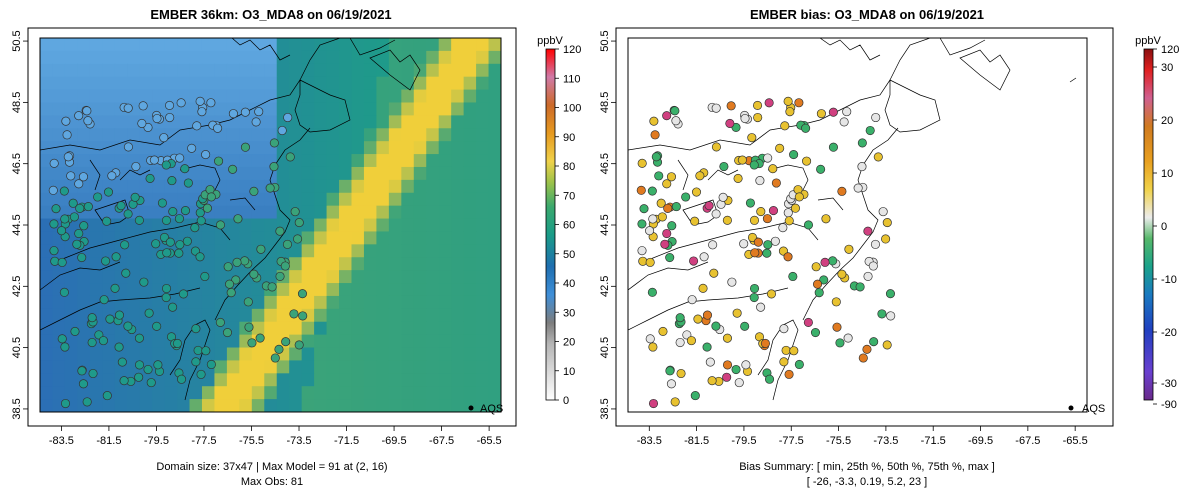 This screenshot has width=1200, height=502. What do you see at coordinates (569, 255) in the screenshot?
I see `colorbar-tick-label: 50` at bounding box center [569, 255].